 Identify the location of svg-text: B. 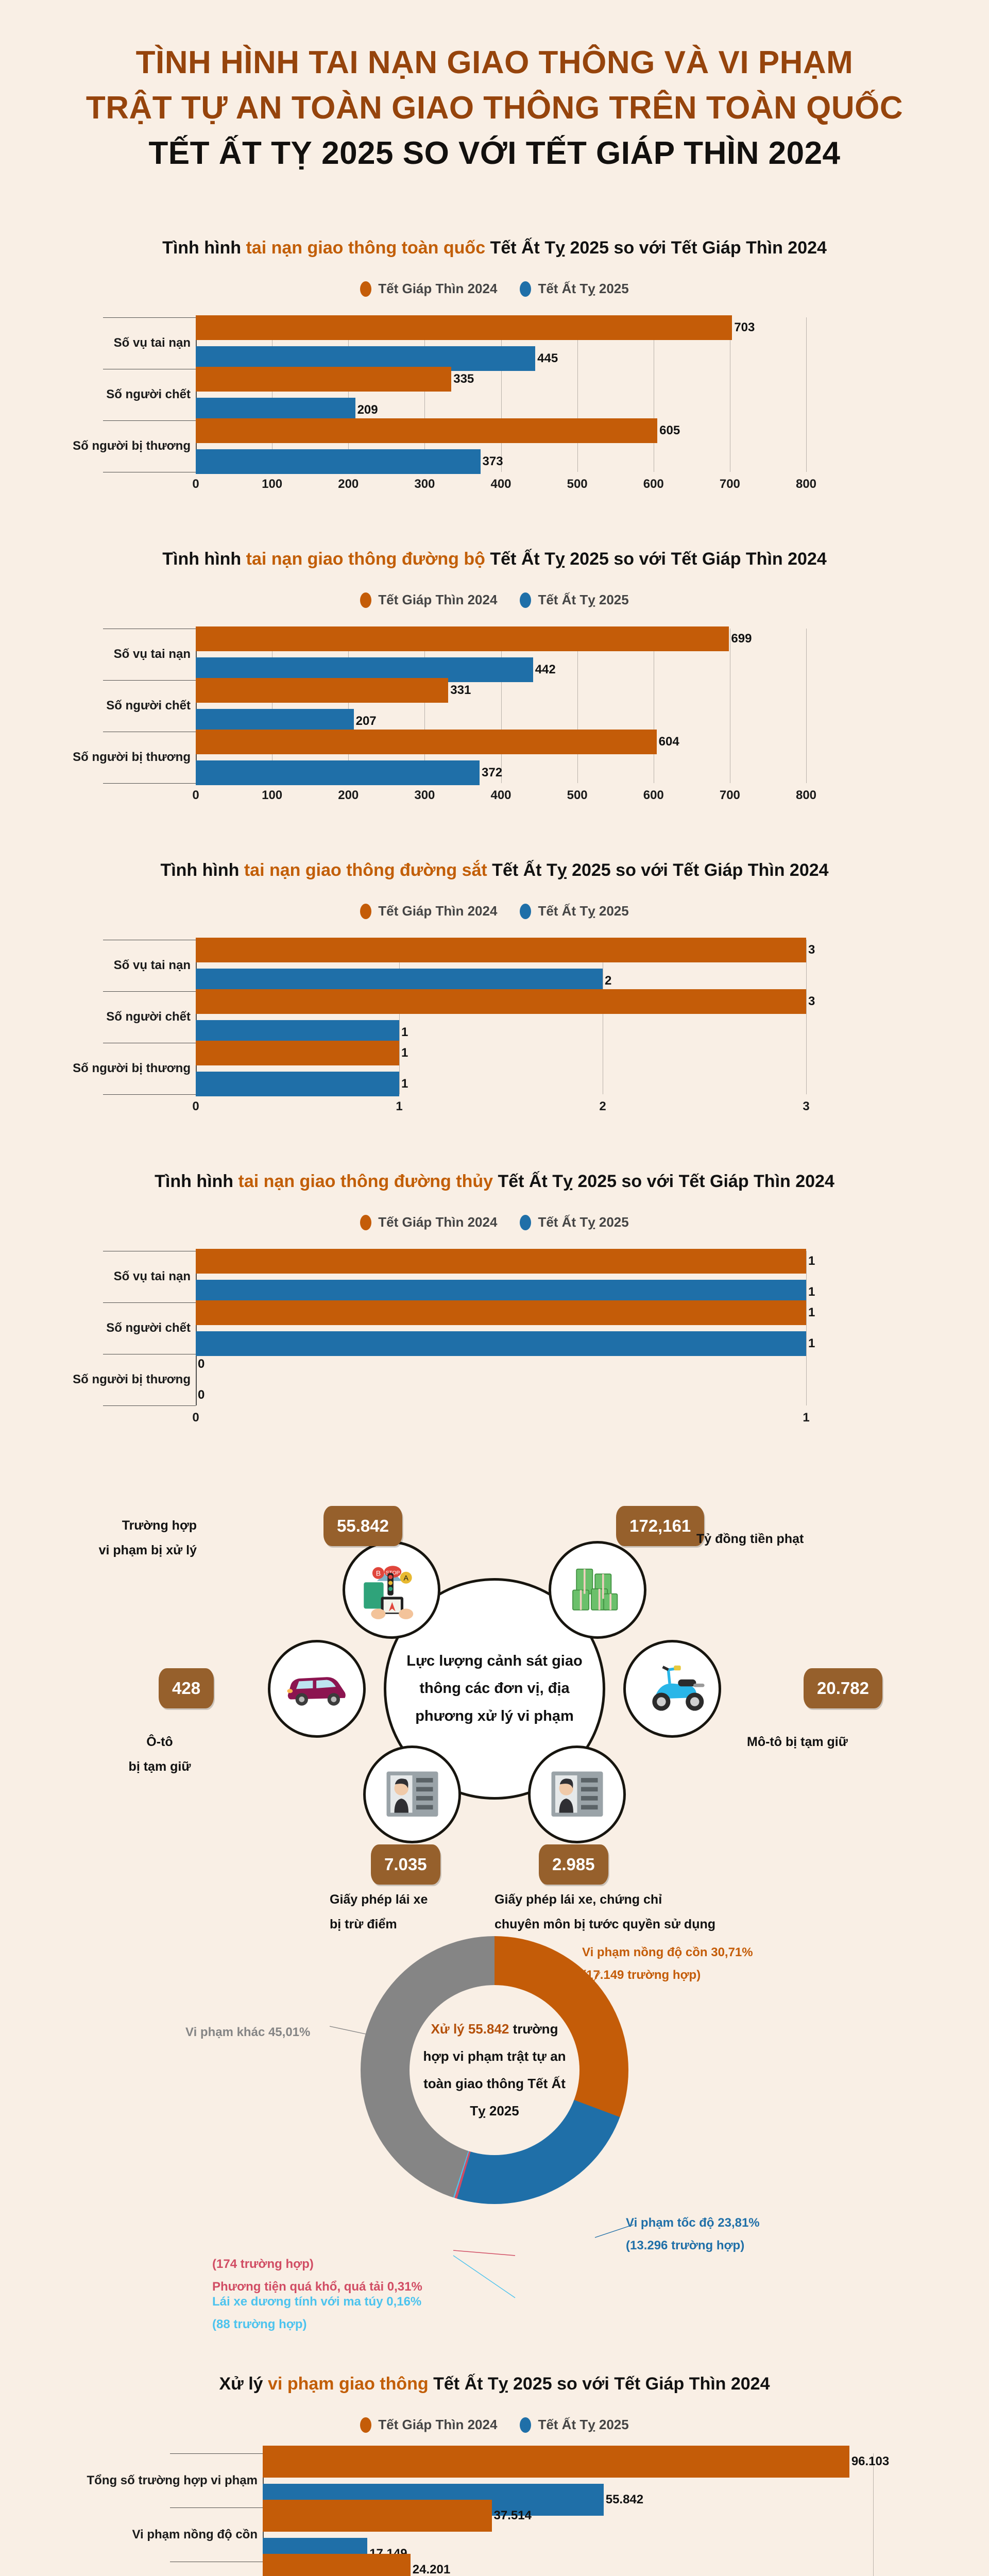
(379, 1573).